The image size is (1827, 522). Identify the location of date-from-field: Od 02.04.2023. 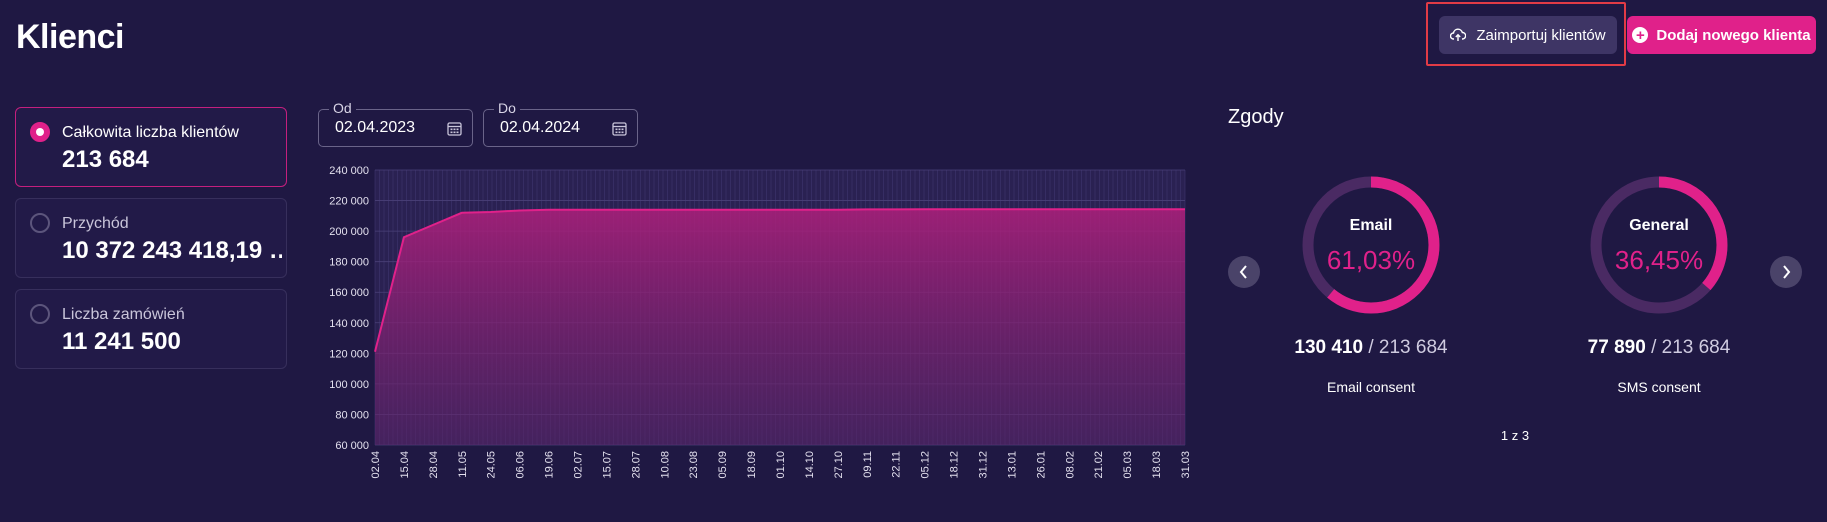
(395, 123).